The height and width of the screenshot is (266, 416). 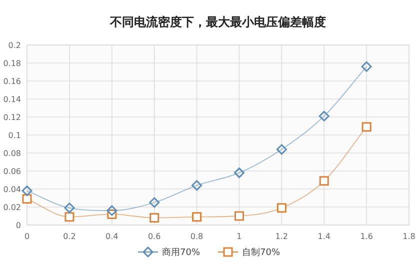 I want to click on x-tick-label: 1, so click(x=239, y=236).